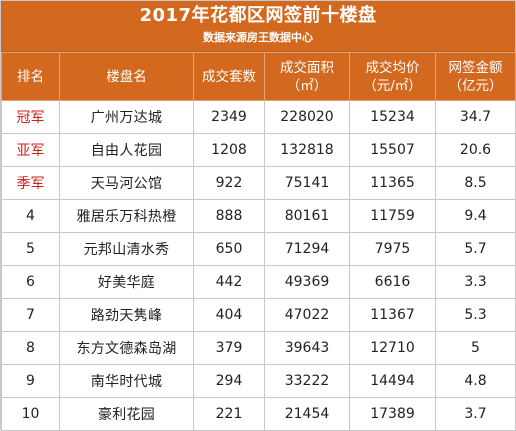 This screenshot has height=431, width=516. I want to click on cell-area: 75141, so click(307, 183).